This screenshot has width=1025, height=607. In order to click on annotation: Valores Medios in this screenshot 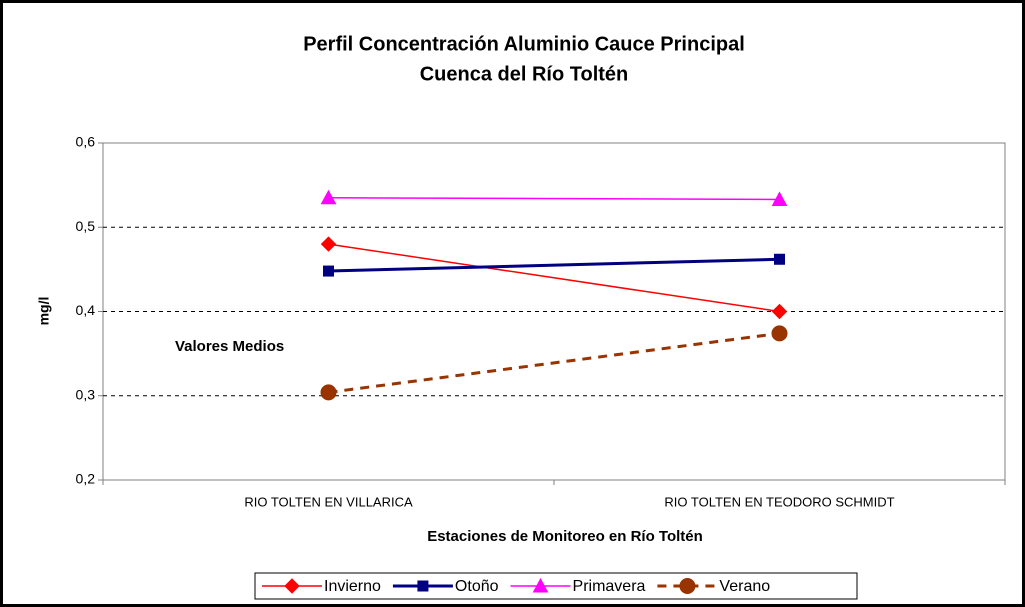, I will do `click(229, 346)`.